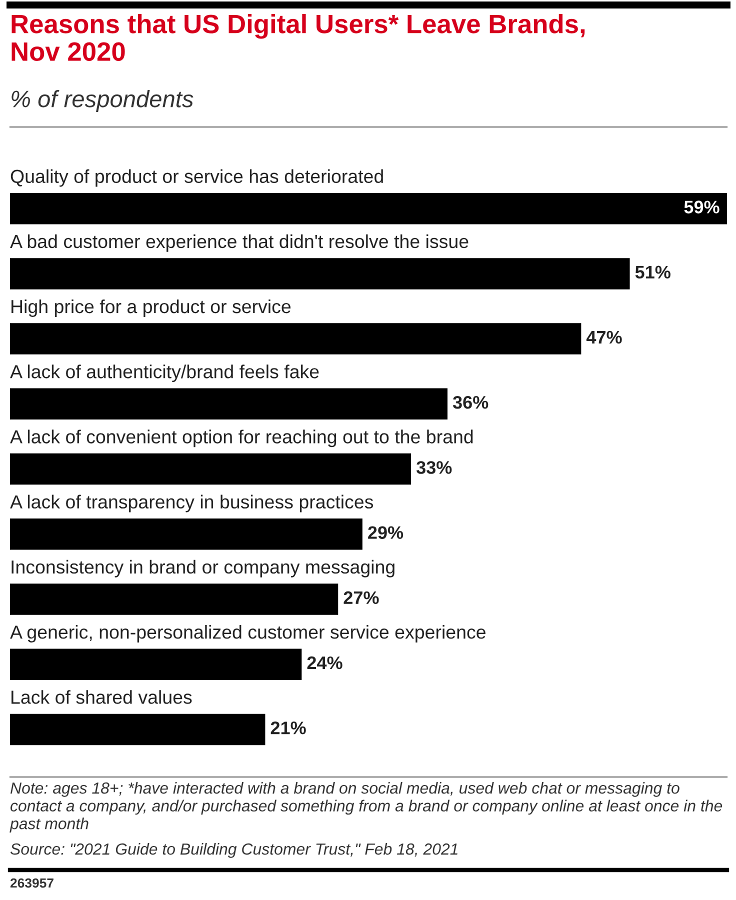 The height and width of the screenshot is (900, 736). Describe the element at coordinates (298, 37) in the screenshot. I see `chart-title: Reasons that US Digital Users* Leave Brands, Nov 2020` at that location.